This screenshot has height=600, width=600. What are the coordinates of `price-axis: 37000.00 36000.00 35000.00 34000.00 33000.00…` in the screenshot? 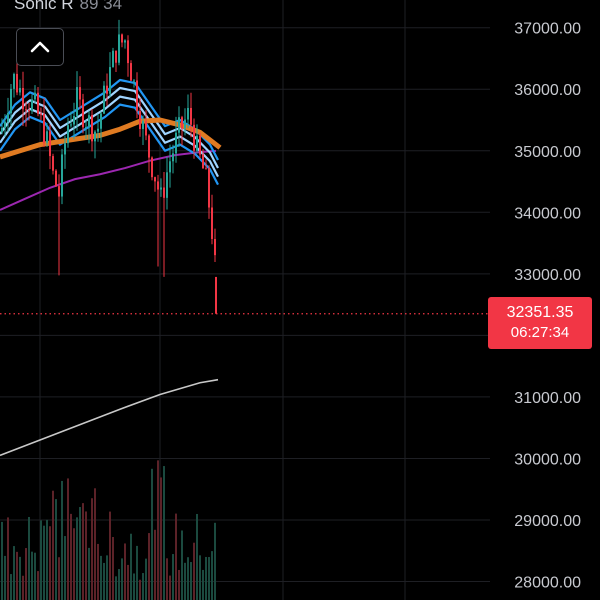 It's located at (547, 306).